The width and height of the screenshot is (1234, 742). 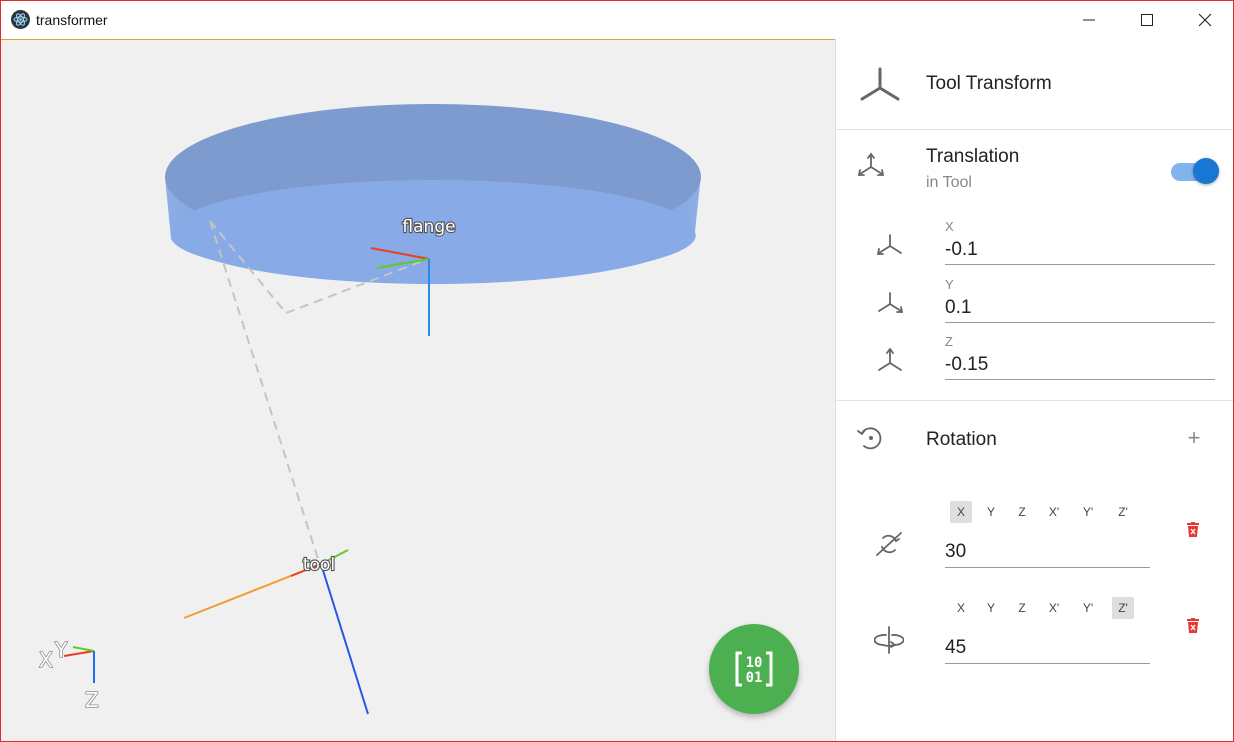 What do you see at coordinates (68, 674) in the screenshot?
I see `world-axes-gizmo: X Y Z` at bounding box center [68, 674].